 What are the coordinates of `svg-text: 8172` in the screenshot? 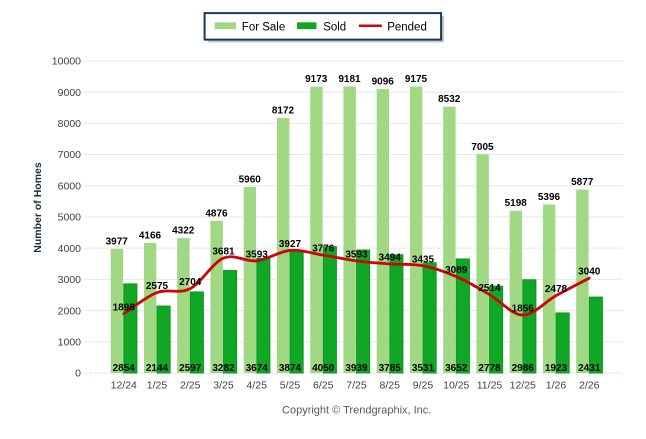 It's located at (283, 110).